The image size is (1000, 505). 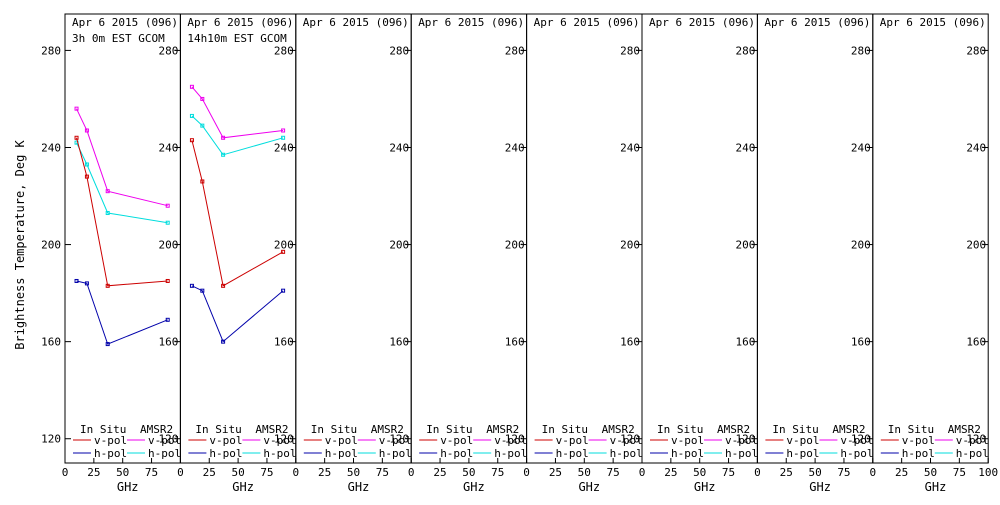 I want to click on panel-7-ytick-label-120: 120, so click(x=861, y=439).